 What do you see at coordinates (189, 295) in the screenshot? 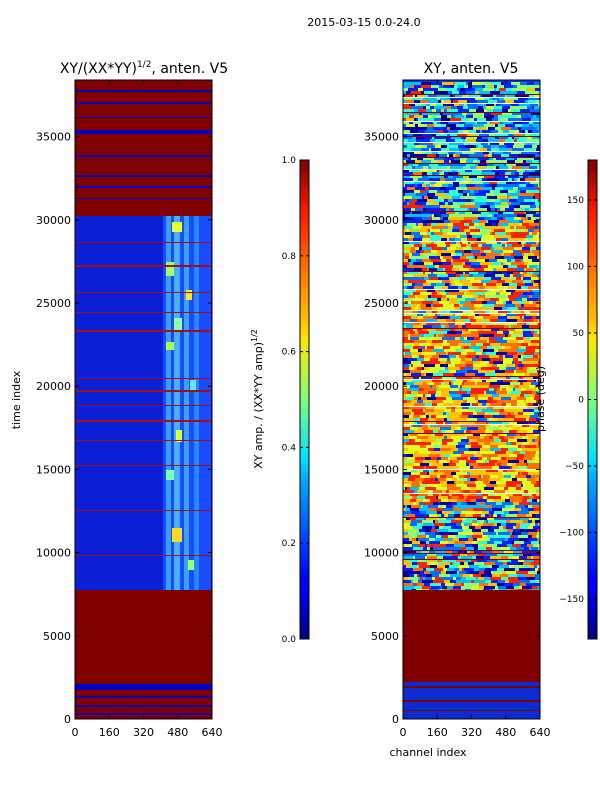
I see `panel1-band-spot` at bounding box center [189, 295].